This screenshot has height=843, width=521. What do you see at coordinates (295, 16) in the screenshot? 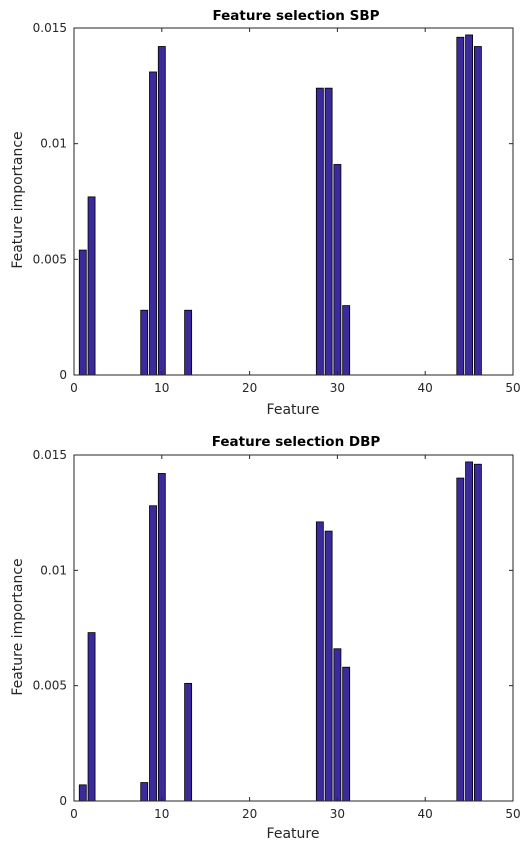
I see `chart-title: Feature selection SBP` at bounding box center [295, 16].